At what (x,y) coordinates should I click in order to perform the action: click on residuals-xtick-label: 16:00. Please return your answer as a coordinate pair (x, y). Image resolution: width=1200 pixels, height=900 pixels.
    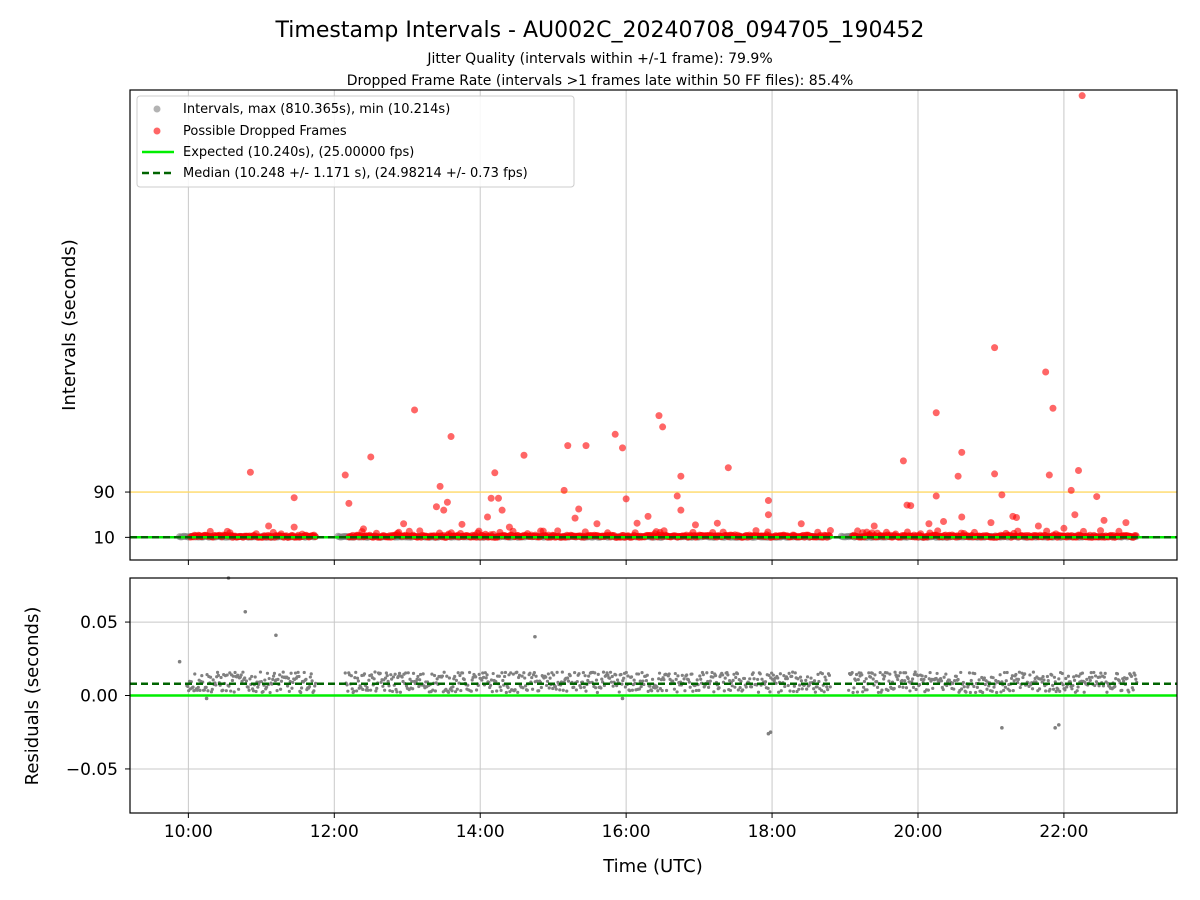
    Looking at the image, I should click on (626, 832).